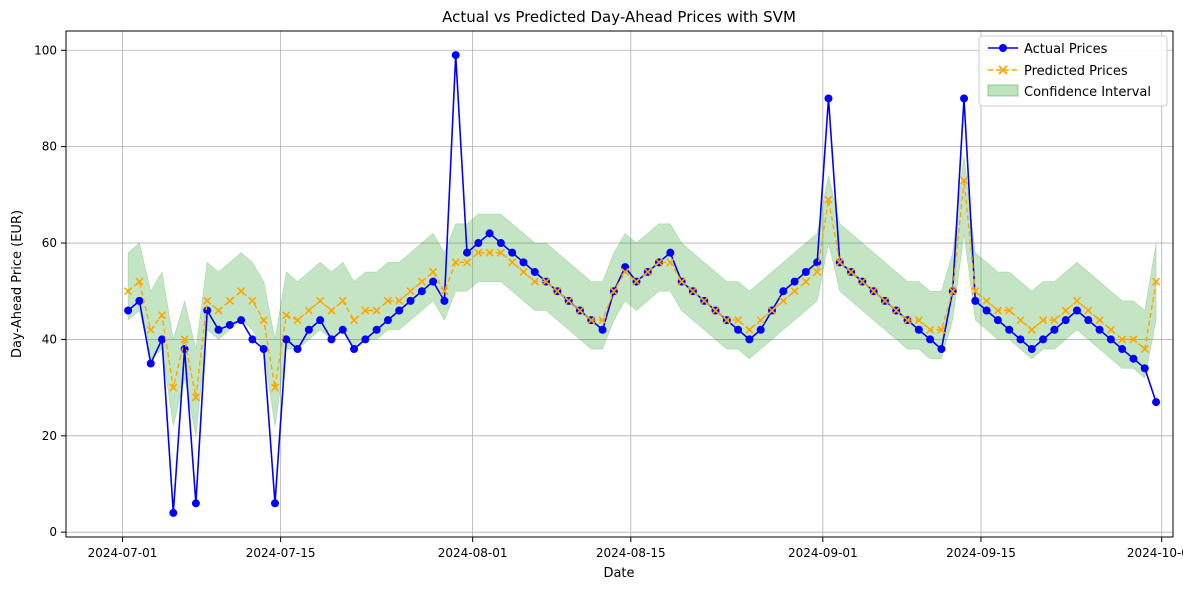 This screenshot has height=590, width=1183. What do you see at coordinates (53, 532) in the screenshot?
I see `y-tick-label: 0` at bounding box center [53, 532].